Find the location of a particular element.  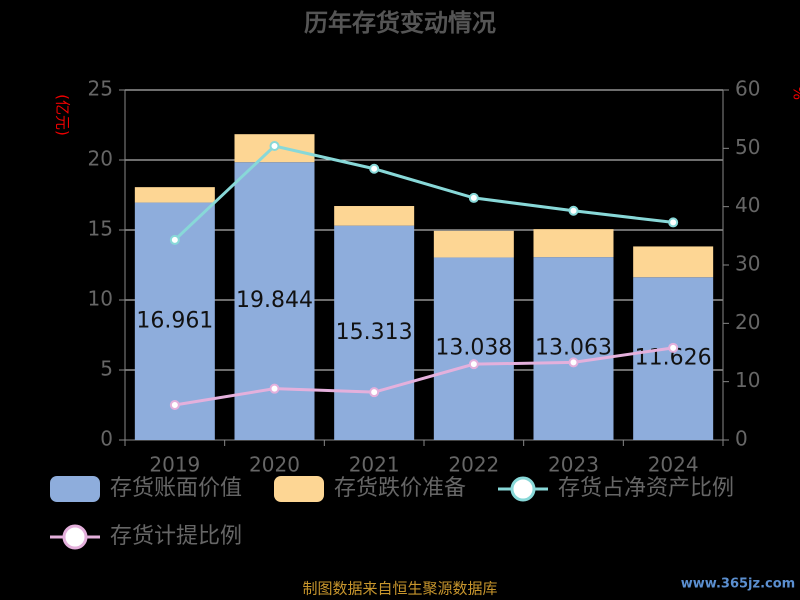

y-tick-label: 10 is located at coordinates (100, 299).